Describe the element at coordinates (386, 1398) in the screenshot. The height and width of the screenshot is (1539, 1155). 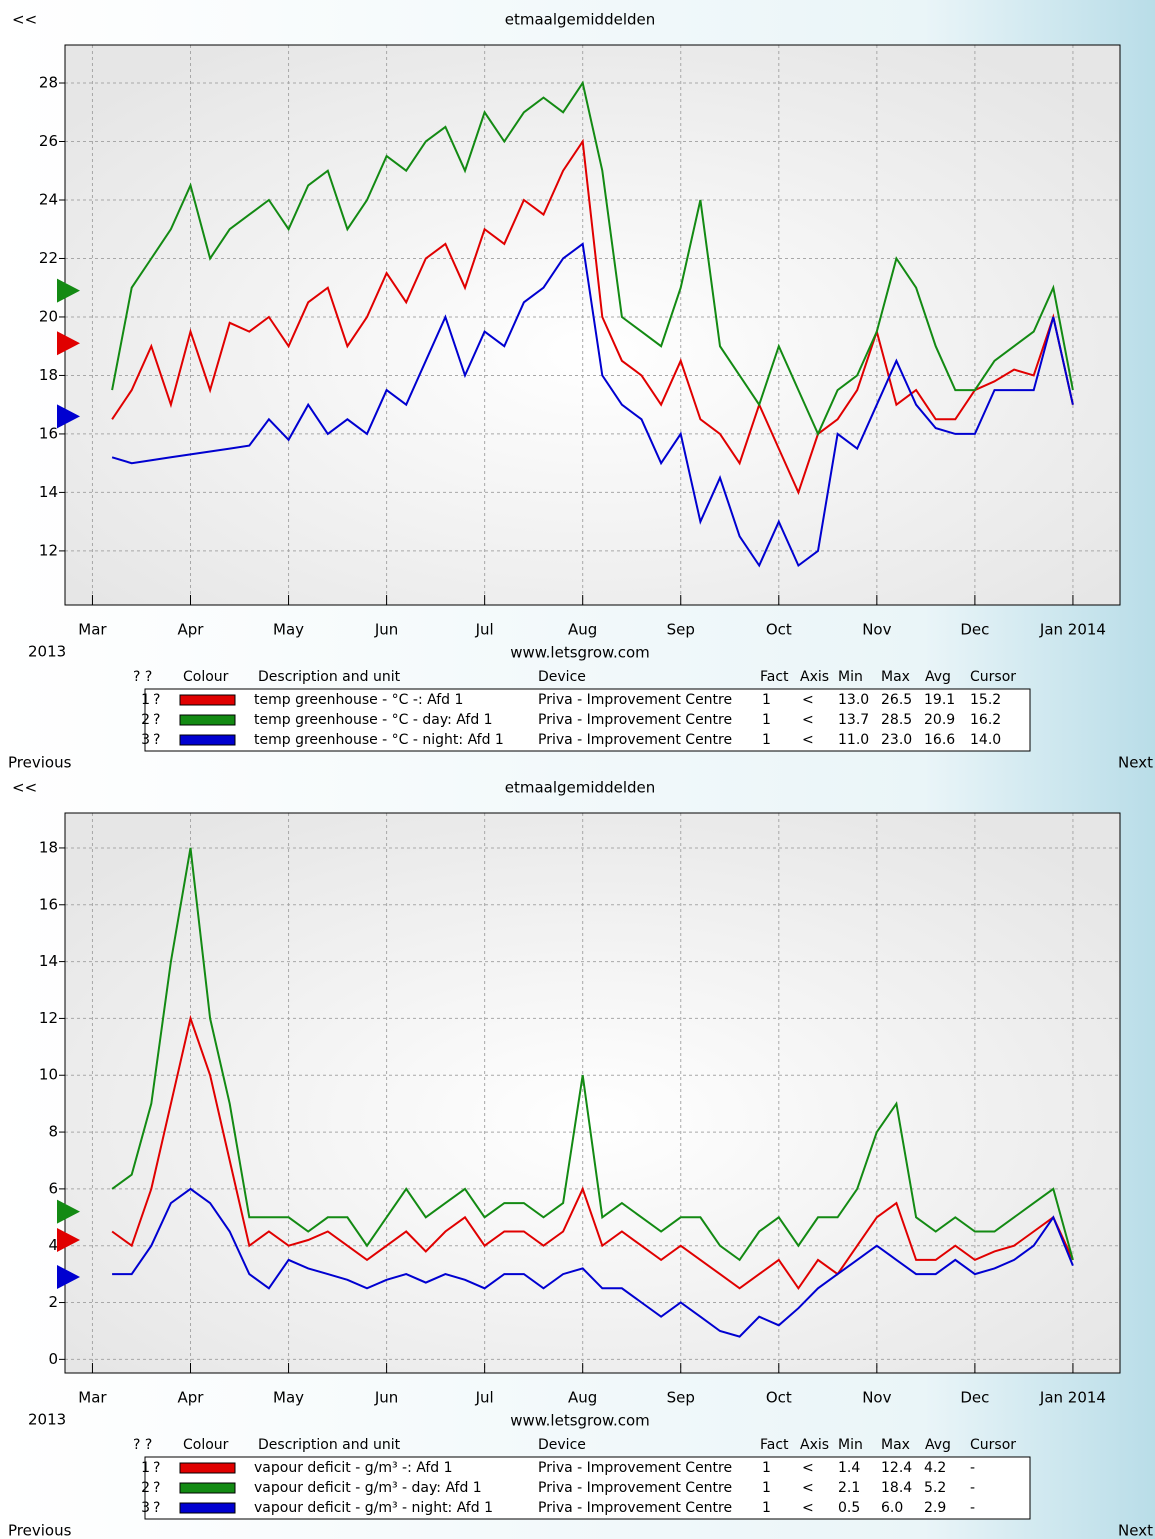
I see `x-tick-label: Jun` at that location.